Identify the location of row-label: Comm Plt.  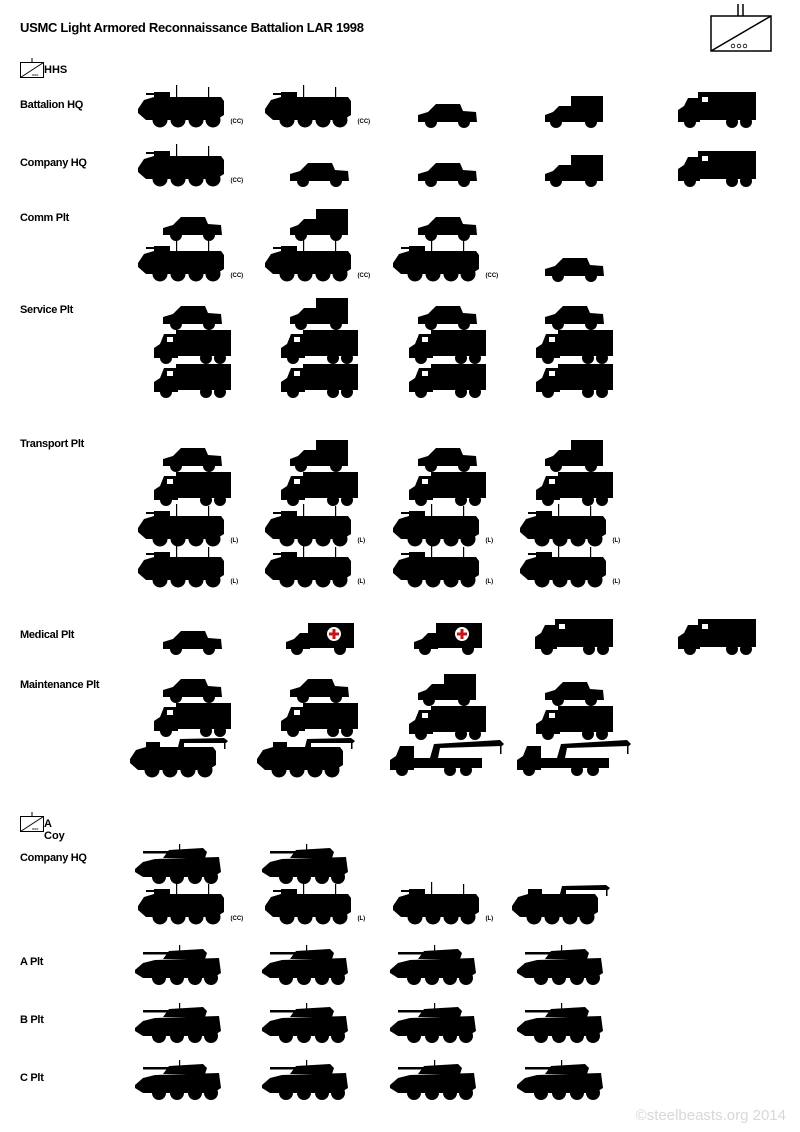
(44, 218).